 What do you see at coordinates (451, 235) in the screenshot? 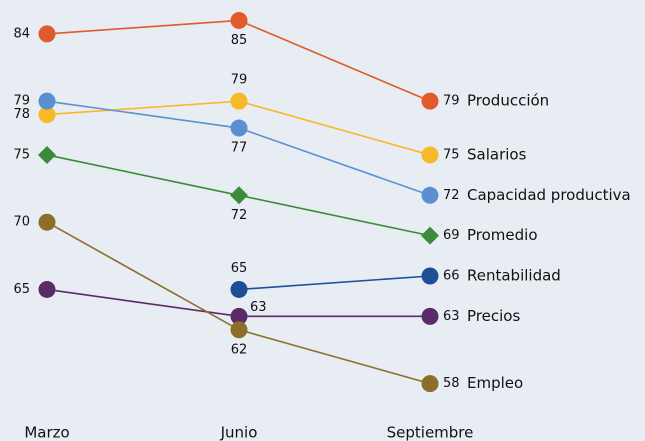
I see `value-label: 69` at bounding box center [451, 235].